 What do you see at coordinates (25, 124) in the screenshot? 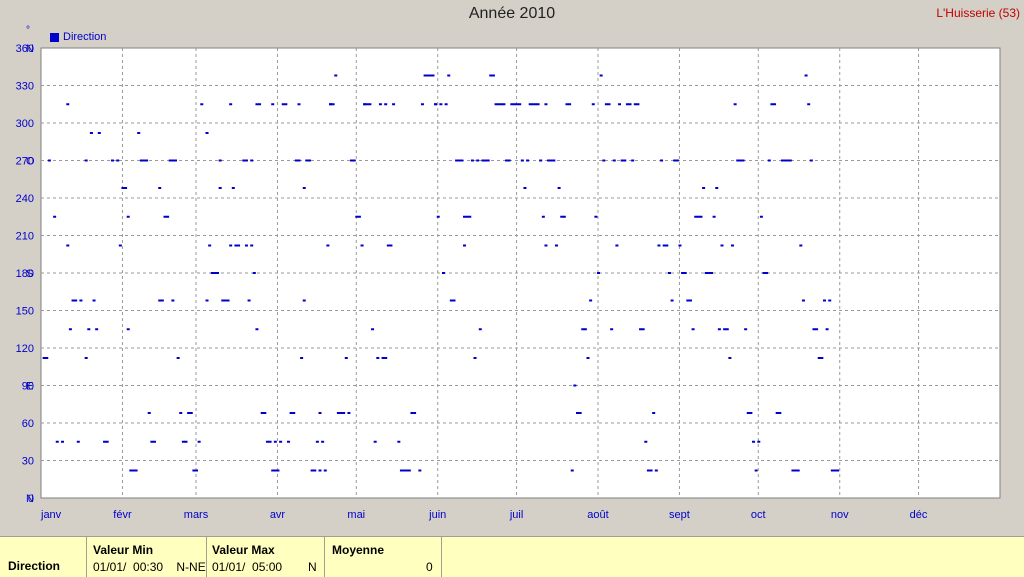
I see `y-tick-label: 300` at bounding box center [25, 124].